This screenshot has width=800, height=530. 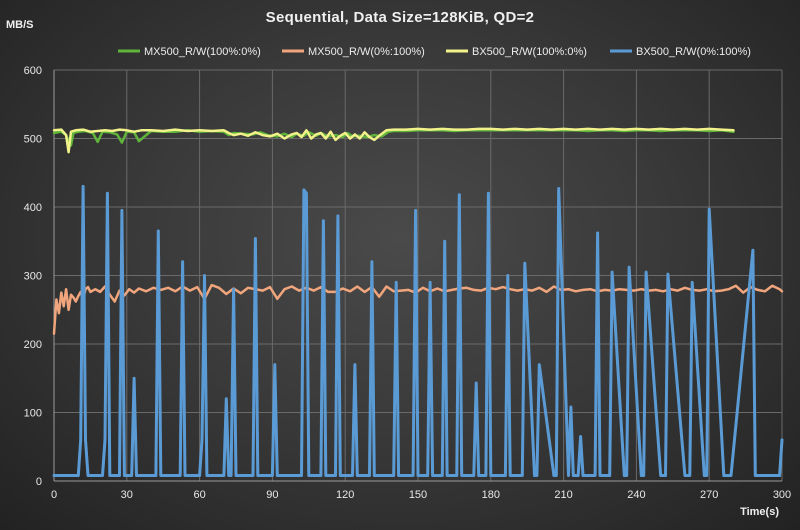 What do you see at coordinates (33, 208) in the screenshot?
I see `y-tick-label: 400` at bounding box center [33, 208].